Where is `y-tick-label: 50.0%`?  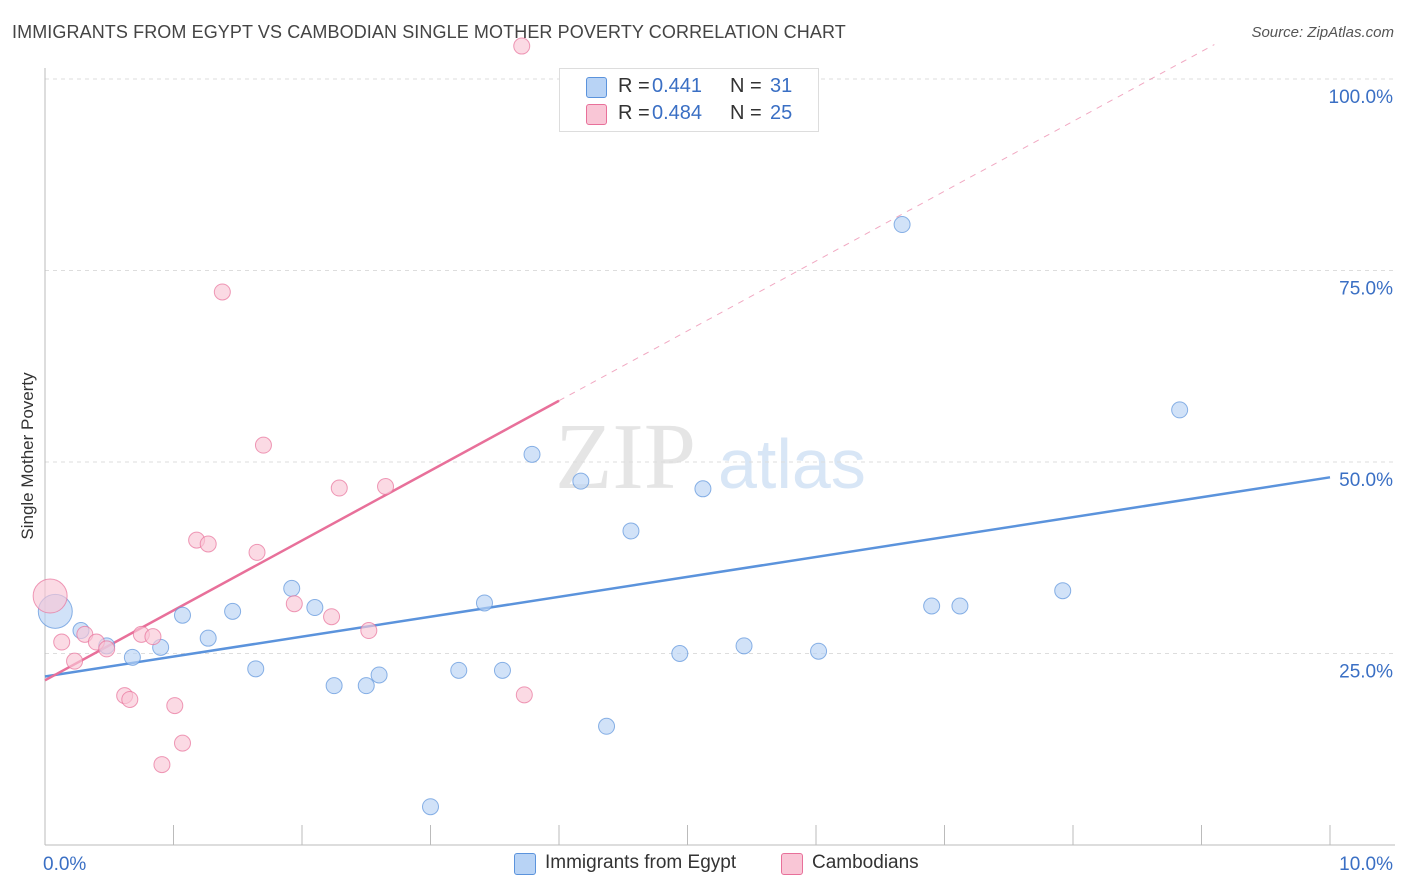 y-tick-label: 50.0% is located at coordinates (1366, 480).